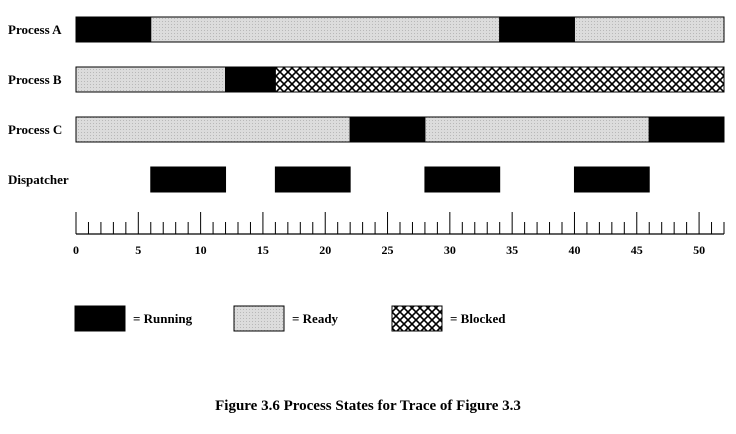 The width and height of the screenshot is (736, 434). What do you see at coordinates (38, 179) in the screenshot?
I see `row-label: Dispatcher` at bounding box center [38, 179].